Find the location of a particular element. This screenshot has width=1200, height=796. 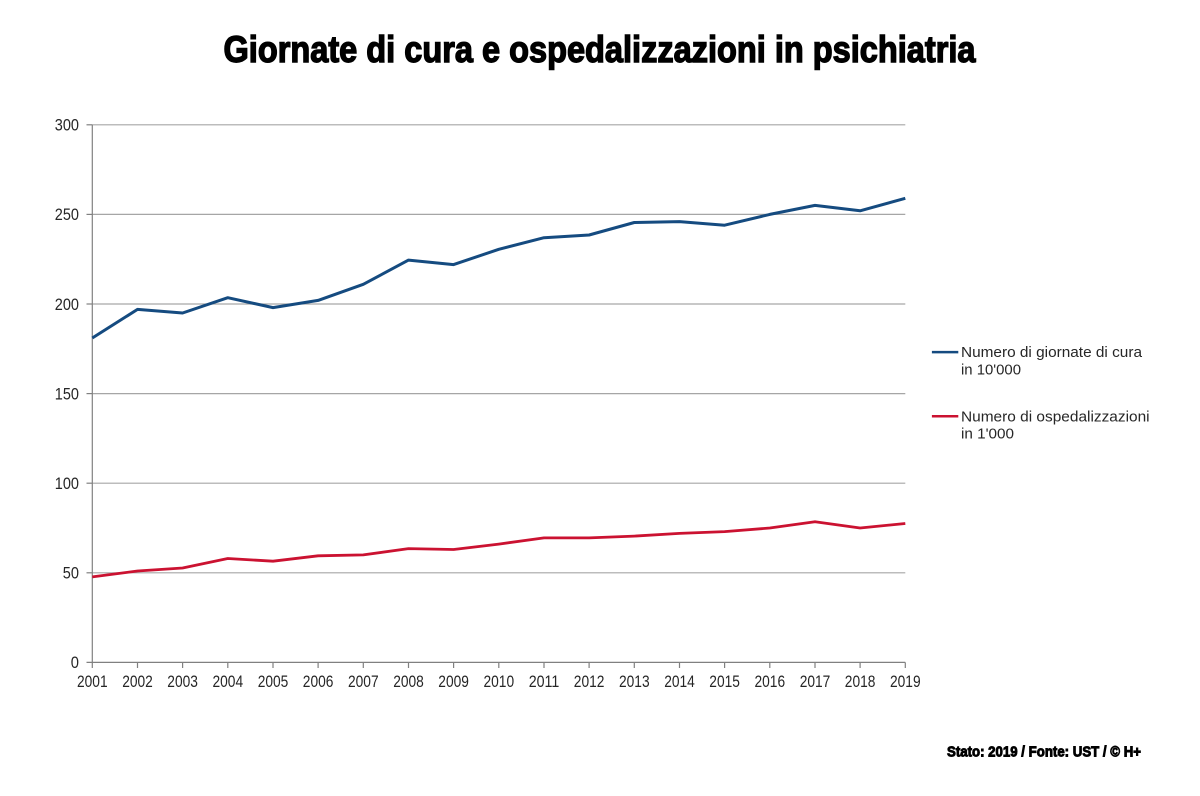

svg-text: 2013 is located at coordinates (634, 682).